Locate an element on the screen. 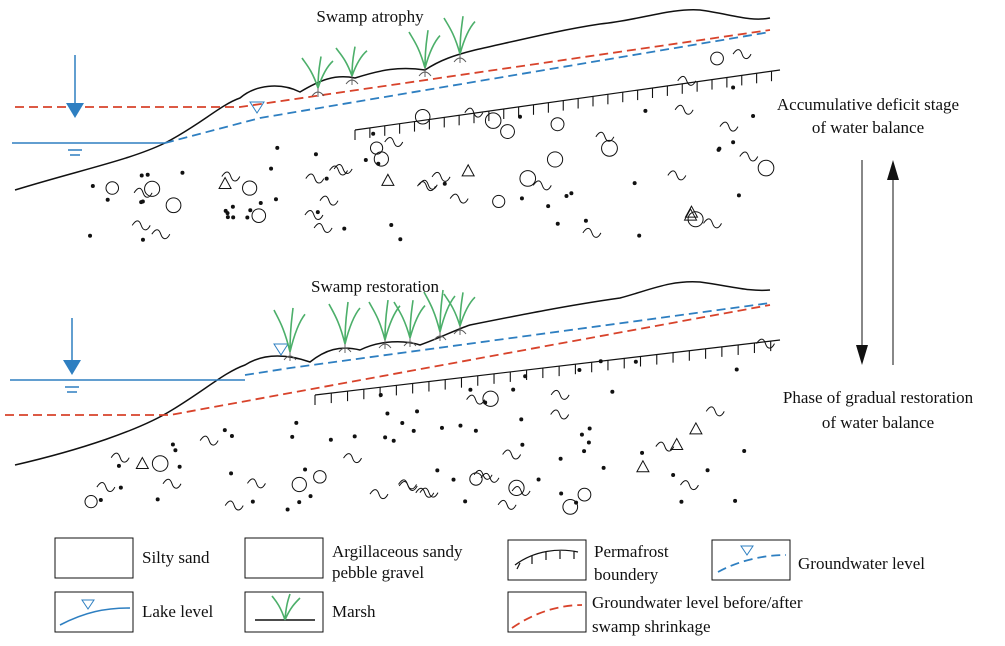 This screenshot has height=646, width=1005. stage-label: Accumulative deficit stage is located at coordinates (868, 104).